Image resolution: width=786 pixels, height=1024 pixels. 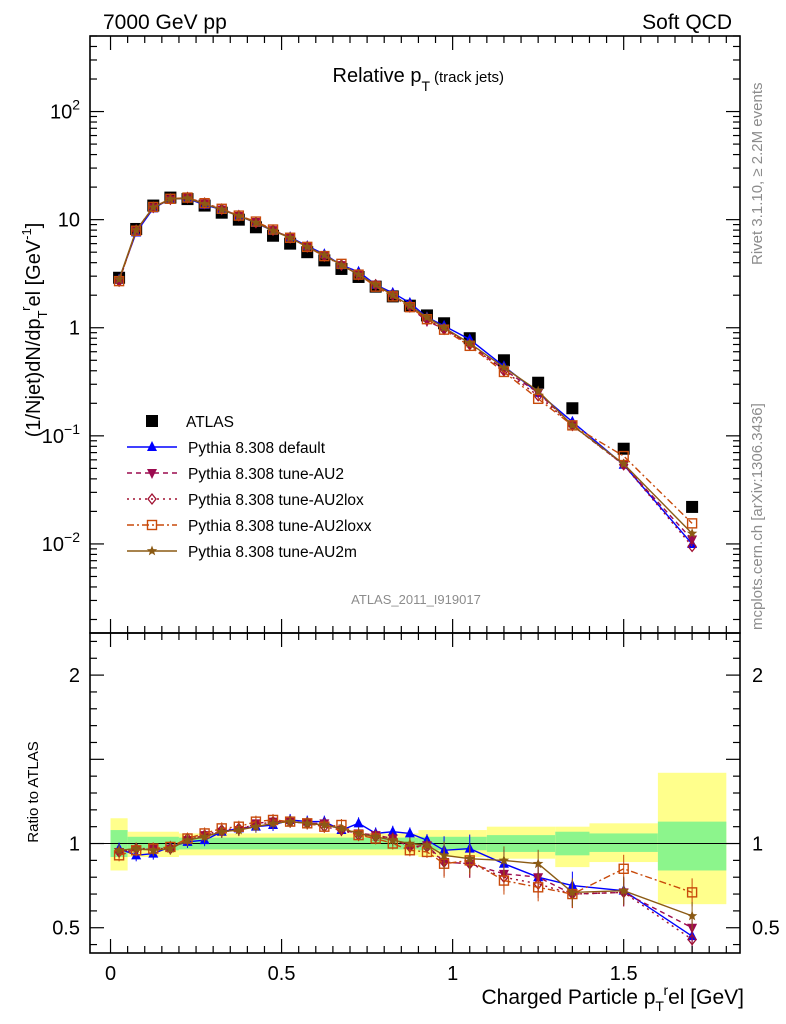 I want to click on ylabel-sup2: -1, so click(x=26, y=234).